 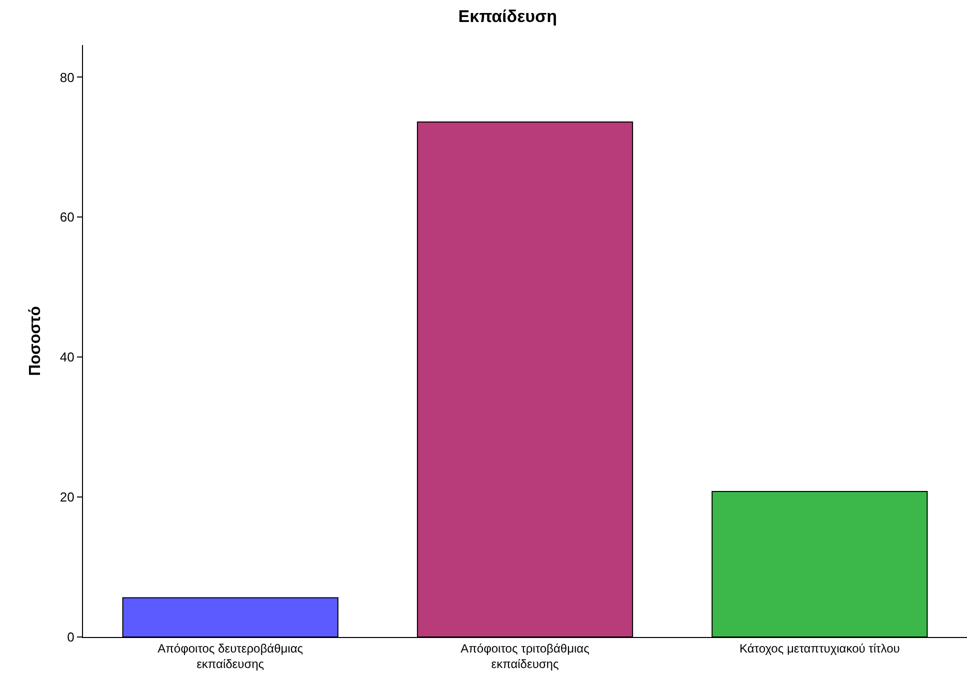 What do you see at coordinates (231, 656) in the screenshot?
I see `x-tick-label: Απόφοιτος δευτεροβάθμιας εκπαίδευσης` at bounding box center [231, 656].